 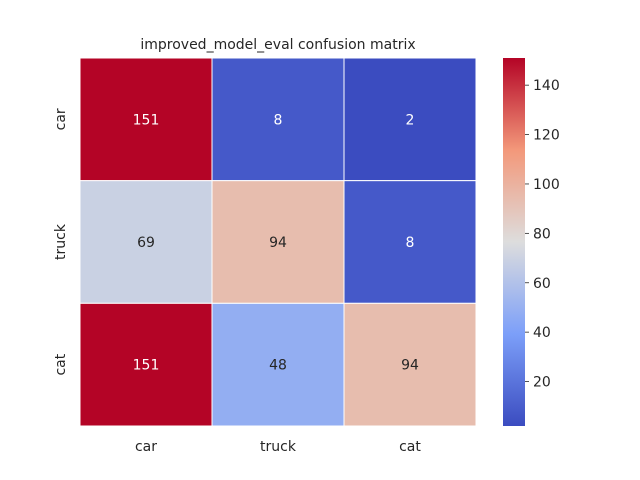 What do you see at coordinates (146, 447) in the screenshot?
I see `x-tick-label: car` at bounding box center [146, 447].